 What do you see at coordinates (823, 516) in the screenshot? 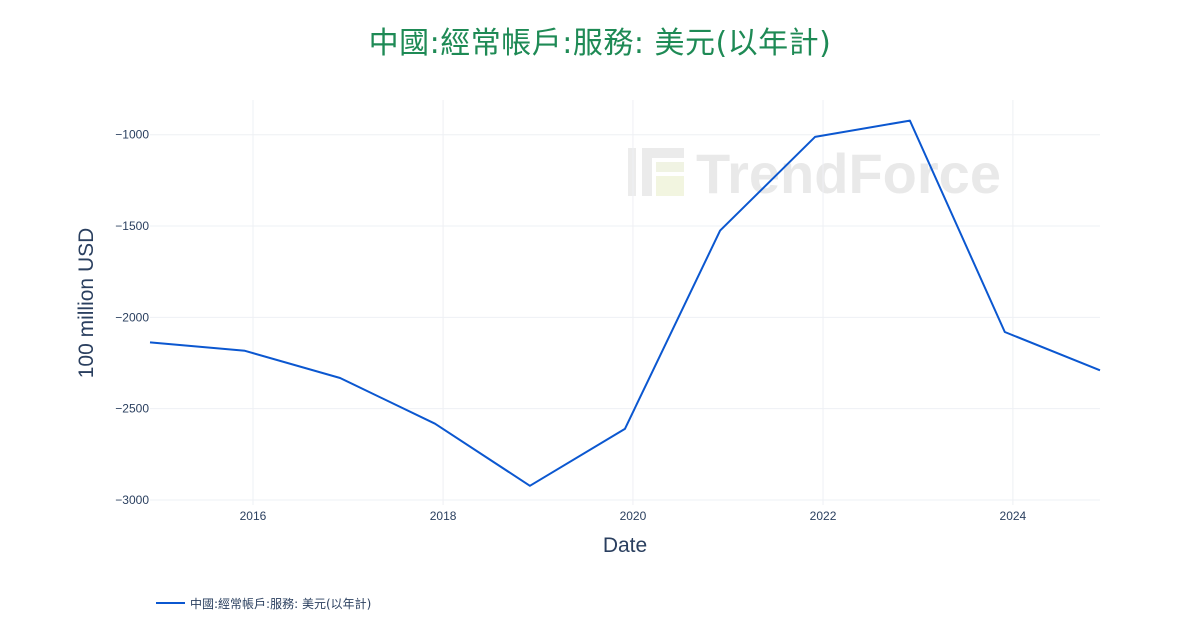
I see `x-tick-label: 2022` at bounding box center [823, 516].